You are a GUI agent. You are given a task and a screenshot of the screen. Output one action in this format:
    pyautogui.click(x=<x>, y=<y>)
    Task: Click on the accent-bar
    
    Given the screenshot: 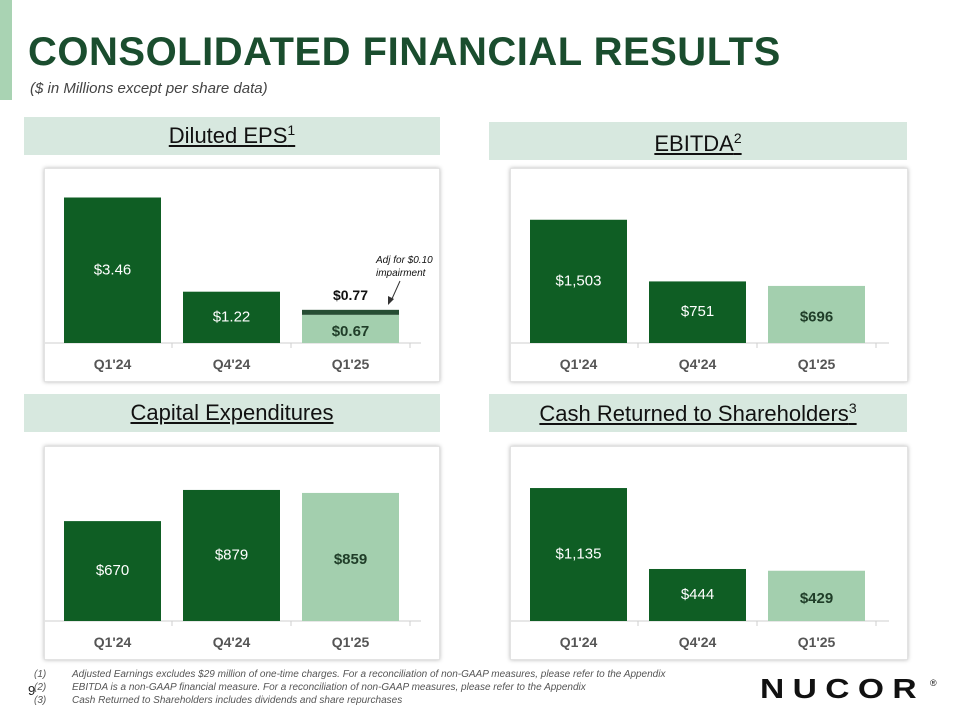 What is the action you would take?
    pyautogui.click(x=6, y=50)
    